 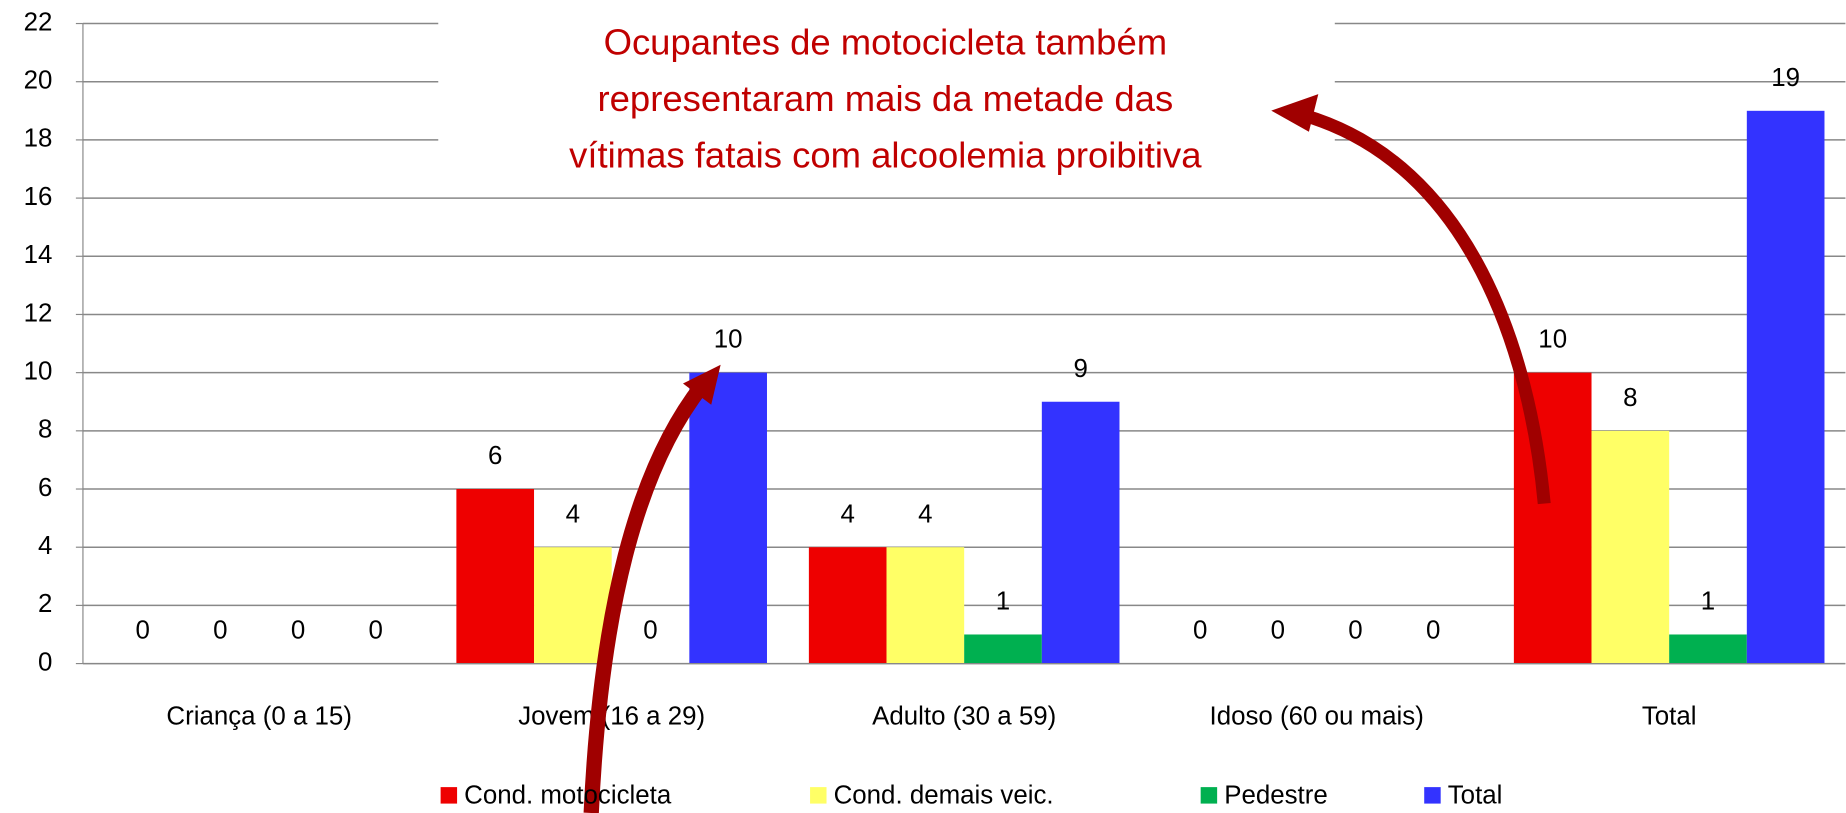 What do you see at coordinates (45, 546) in the screenshot?
I see `y-tick-label: 4` at bounding box center [45, 546].